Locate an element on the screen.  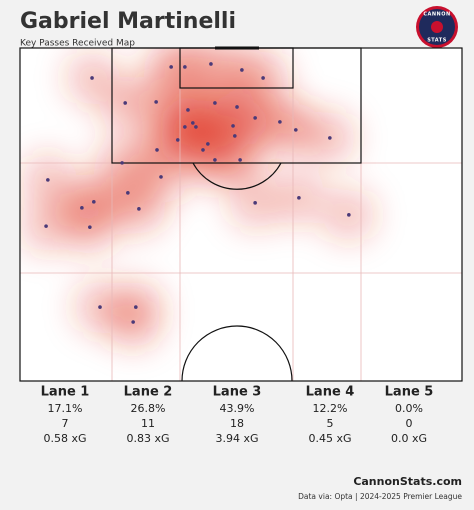
lane-name: Lane 4 is located at coordinates (330, 392).